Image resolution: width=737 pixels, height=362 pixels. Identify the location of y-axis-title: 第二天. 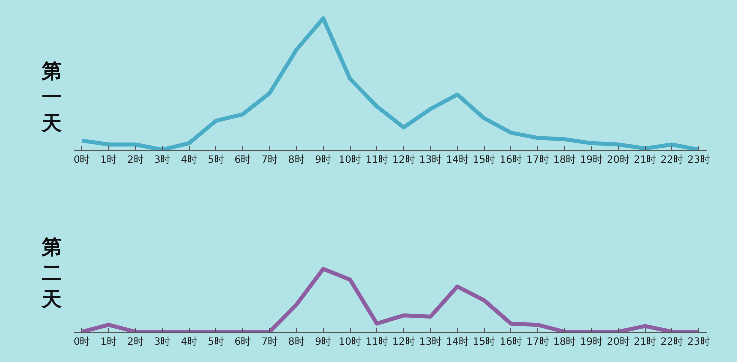
(51, 273).